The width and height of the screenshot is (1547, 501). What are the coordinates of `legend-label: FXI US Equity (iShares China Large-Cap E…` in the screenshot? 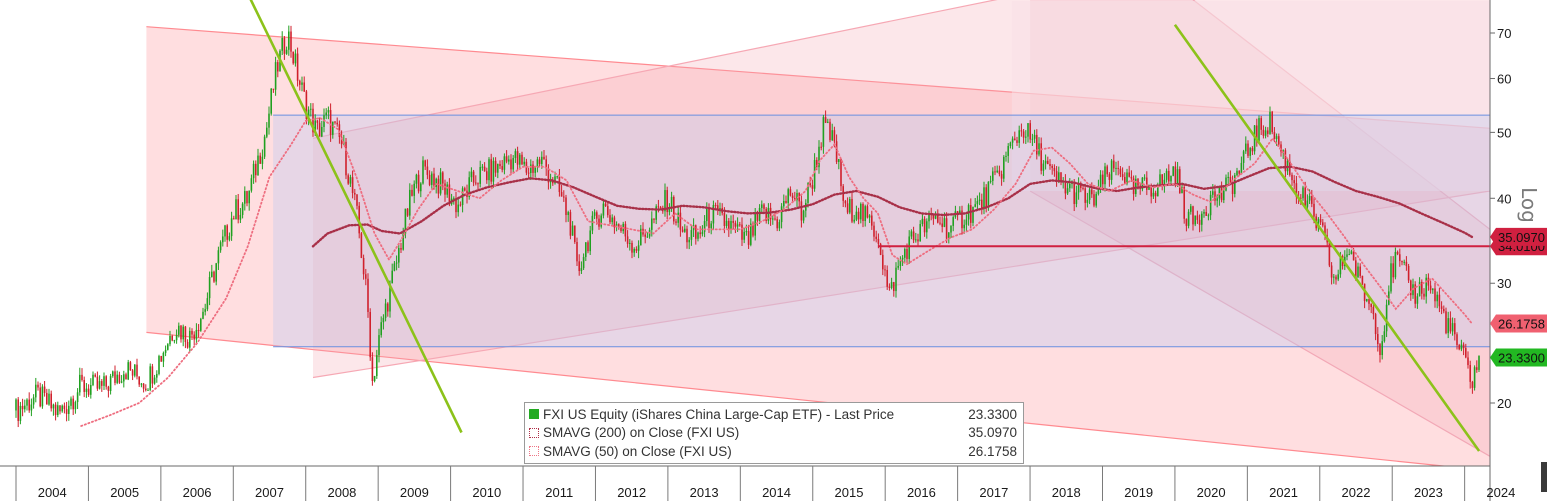 It's located at (719, 414).